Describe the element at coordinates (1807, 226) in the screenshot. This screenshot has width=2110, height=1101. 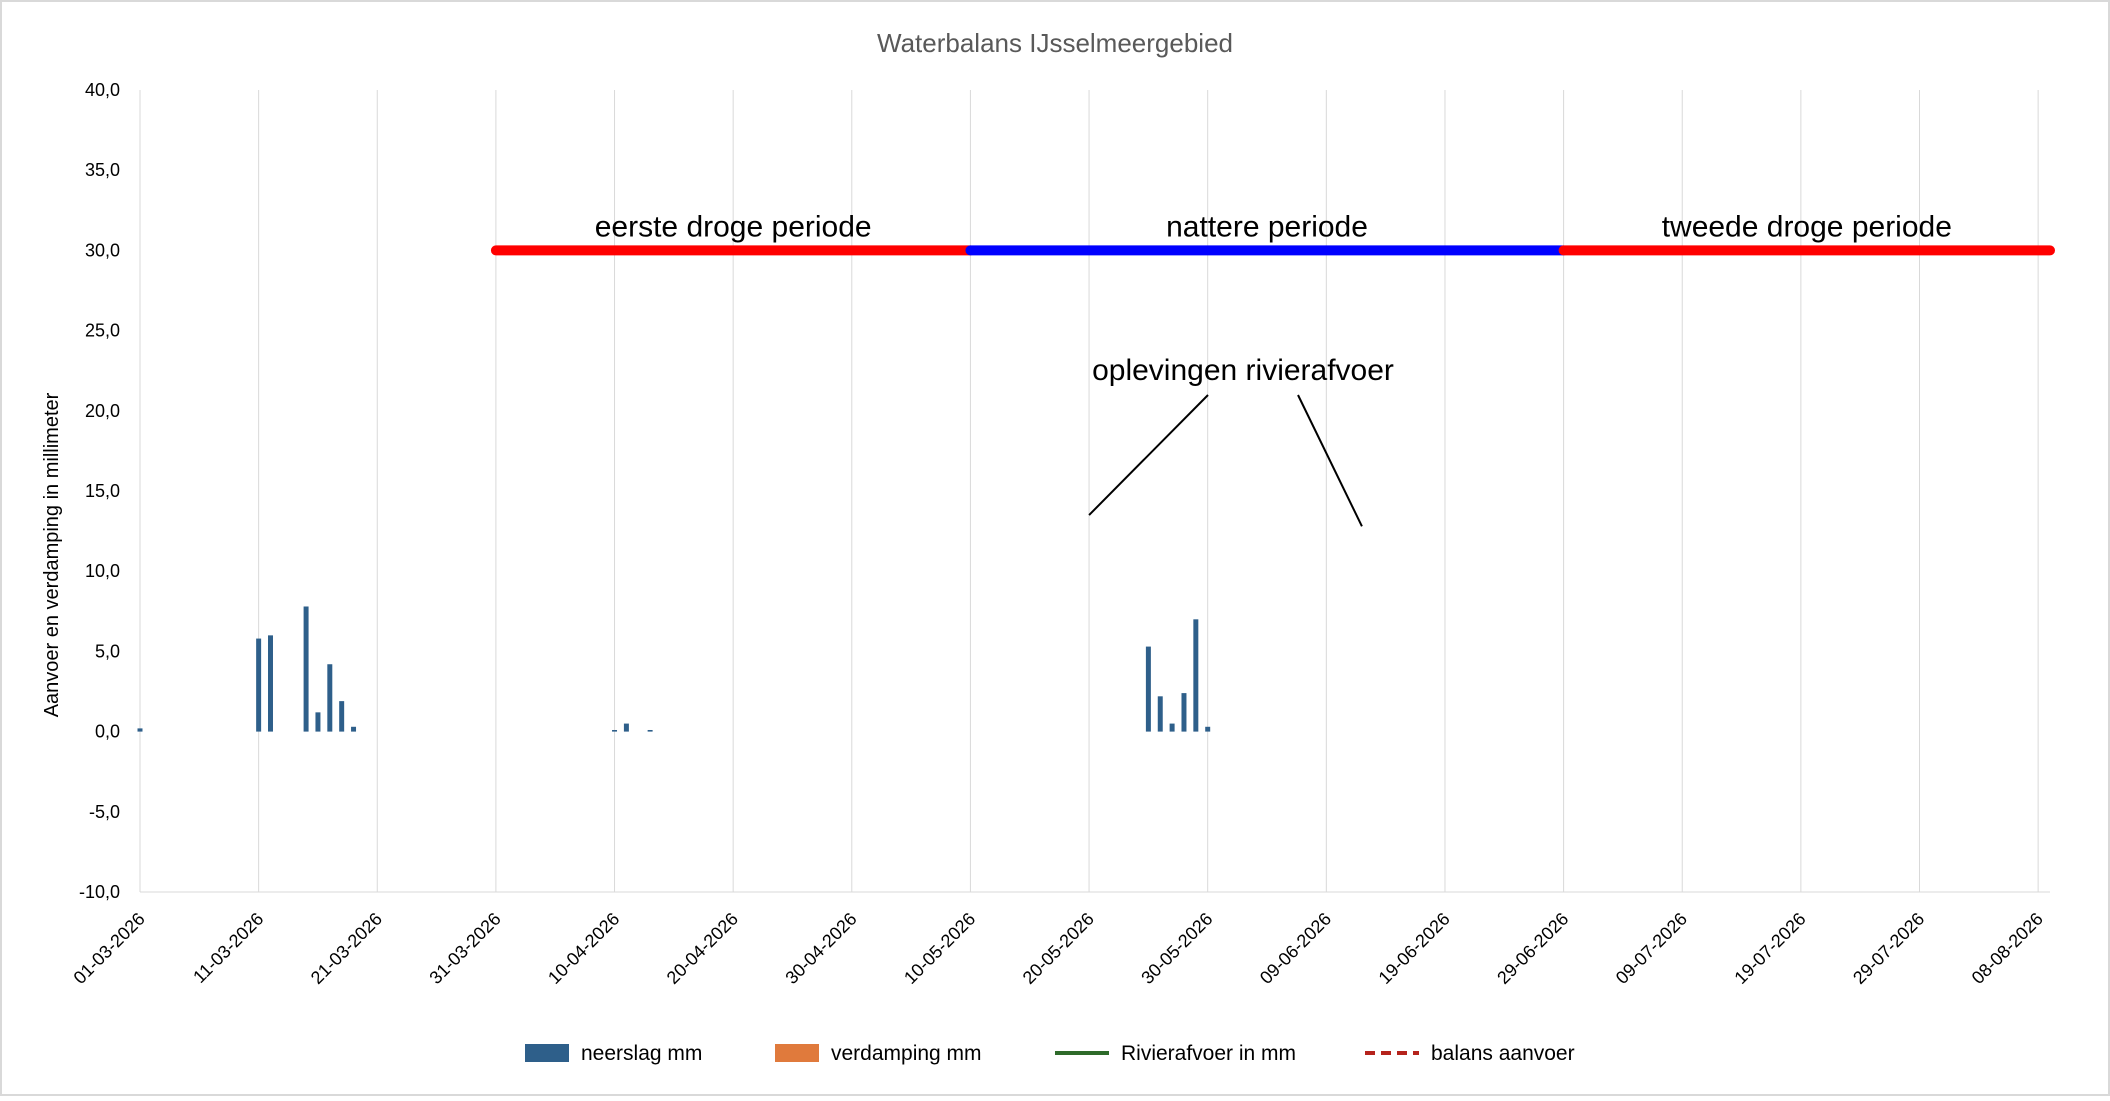
I see `period-label-3: tweede droge periode` at that location.